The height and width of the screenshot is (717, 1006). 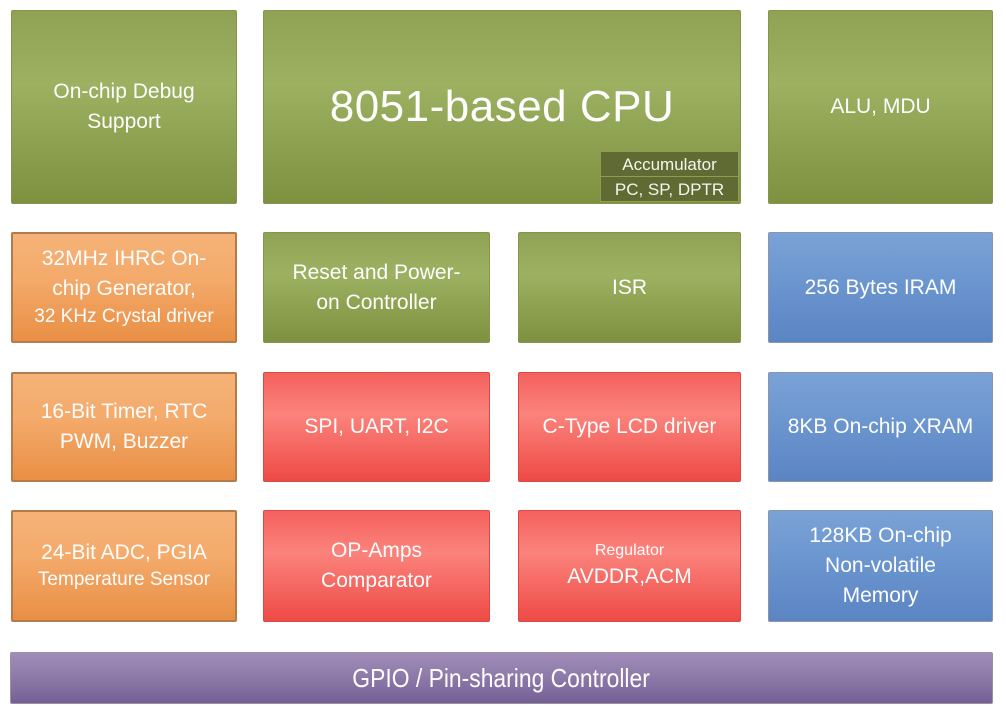 I want to click on block-line: on Controller, so click(x=376, y=302).